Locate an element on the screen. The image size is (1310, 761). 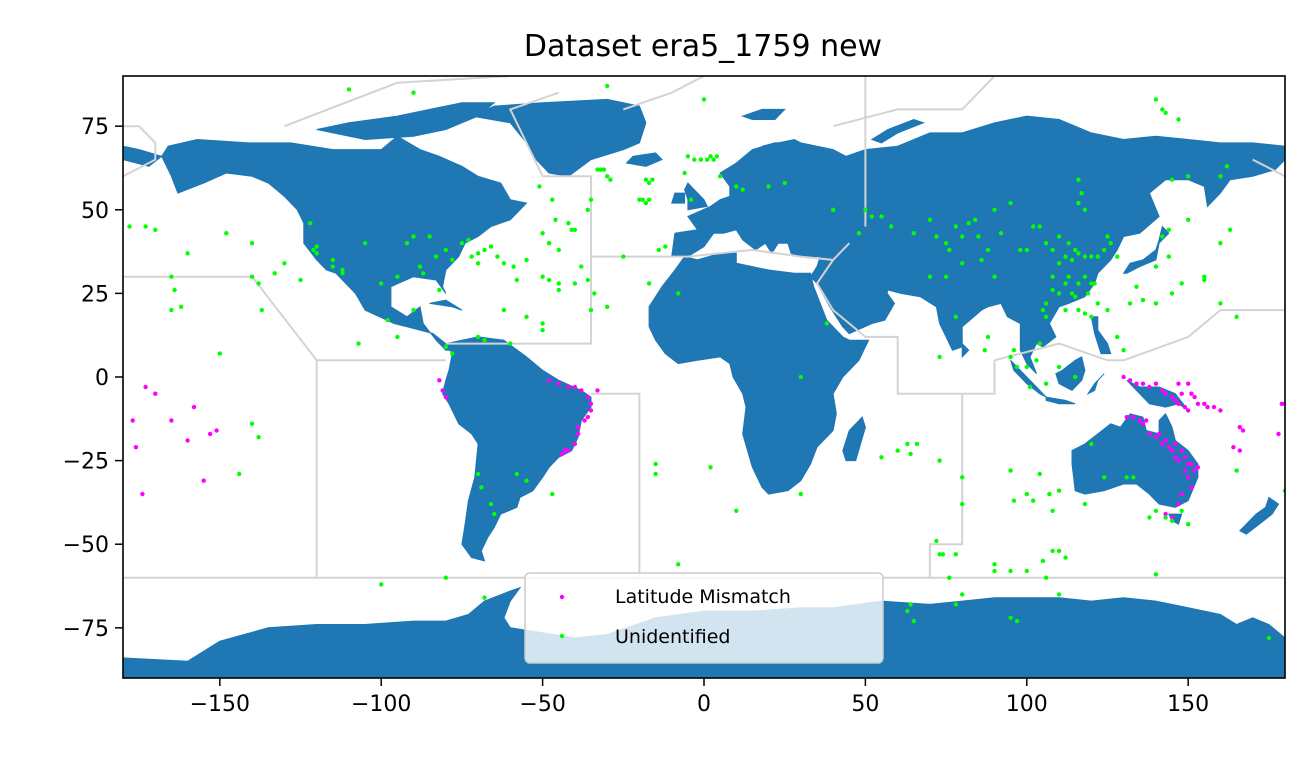
land-svalbard is located at coordinates (763, 114).